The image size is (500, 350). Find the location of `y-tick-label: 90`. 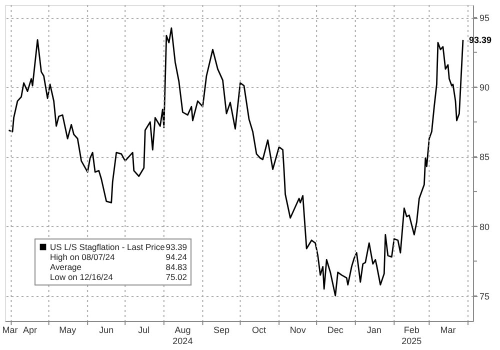

y-tick-label: 90 is located at coordinates (485, 87).